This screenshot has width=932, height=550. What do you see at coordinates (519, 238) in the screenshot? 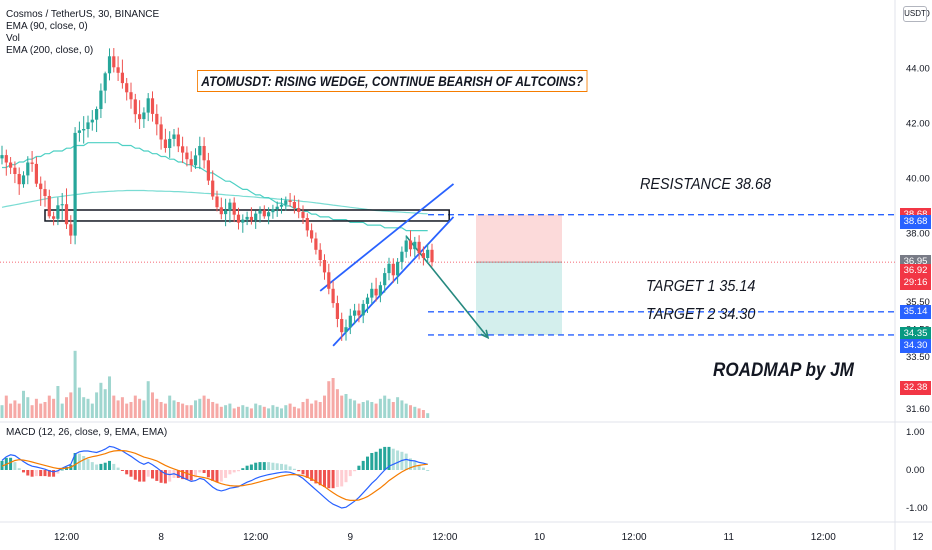
I see `risk-box` at bounding box center [519, 238].